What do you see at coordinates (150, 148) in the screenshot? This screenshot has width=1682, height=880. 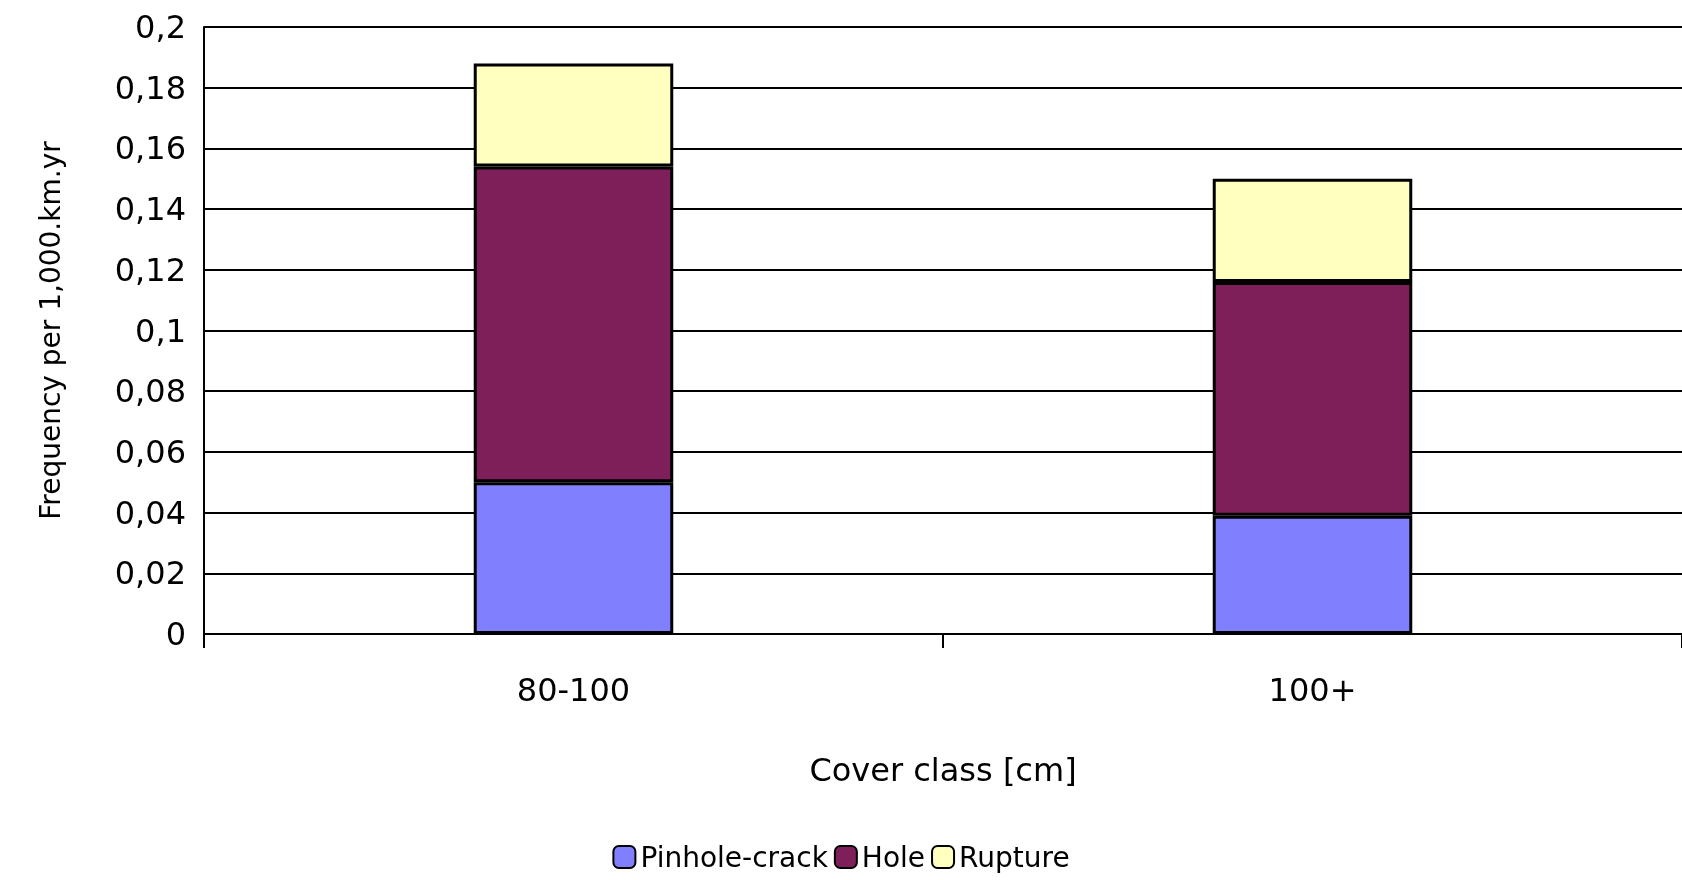 I see `y-tick-label: 0,16` at bounding box center [150, 148].